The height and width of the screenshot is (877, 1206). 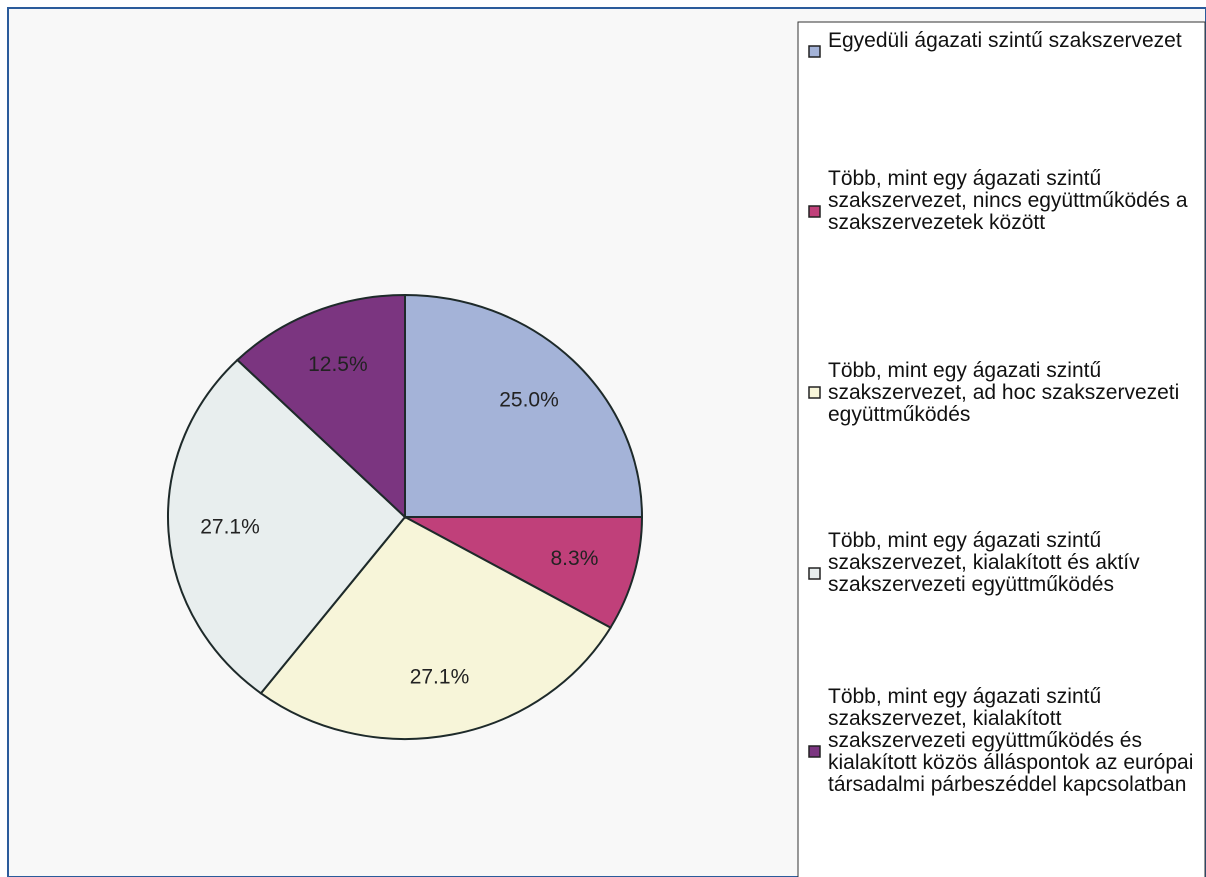 I want to click on data-label: 12.5%, so click(x=338, y=364).